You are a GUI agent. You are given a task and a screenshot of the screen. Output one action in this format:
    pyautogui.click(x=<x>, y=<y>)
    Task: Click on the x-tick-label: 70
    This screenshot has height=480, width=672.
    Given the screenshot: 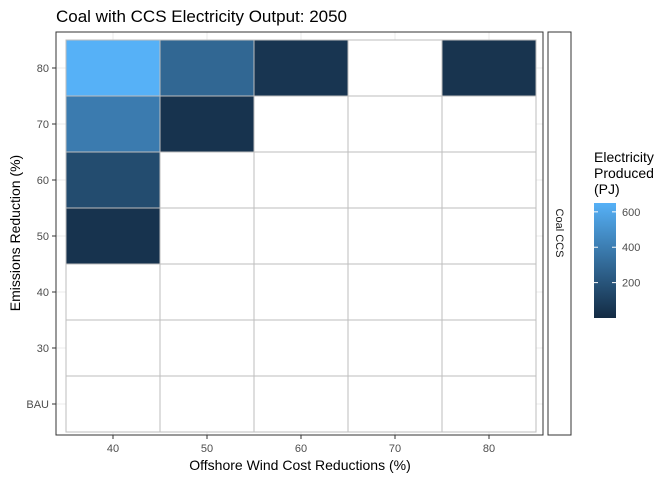 What is the action you would take?
    pyautogui.click(x=395, y=449)
    